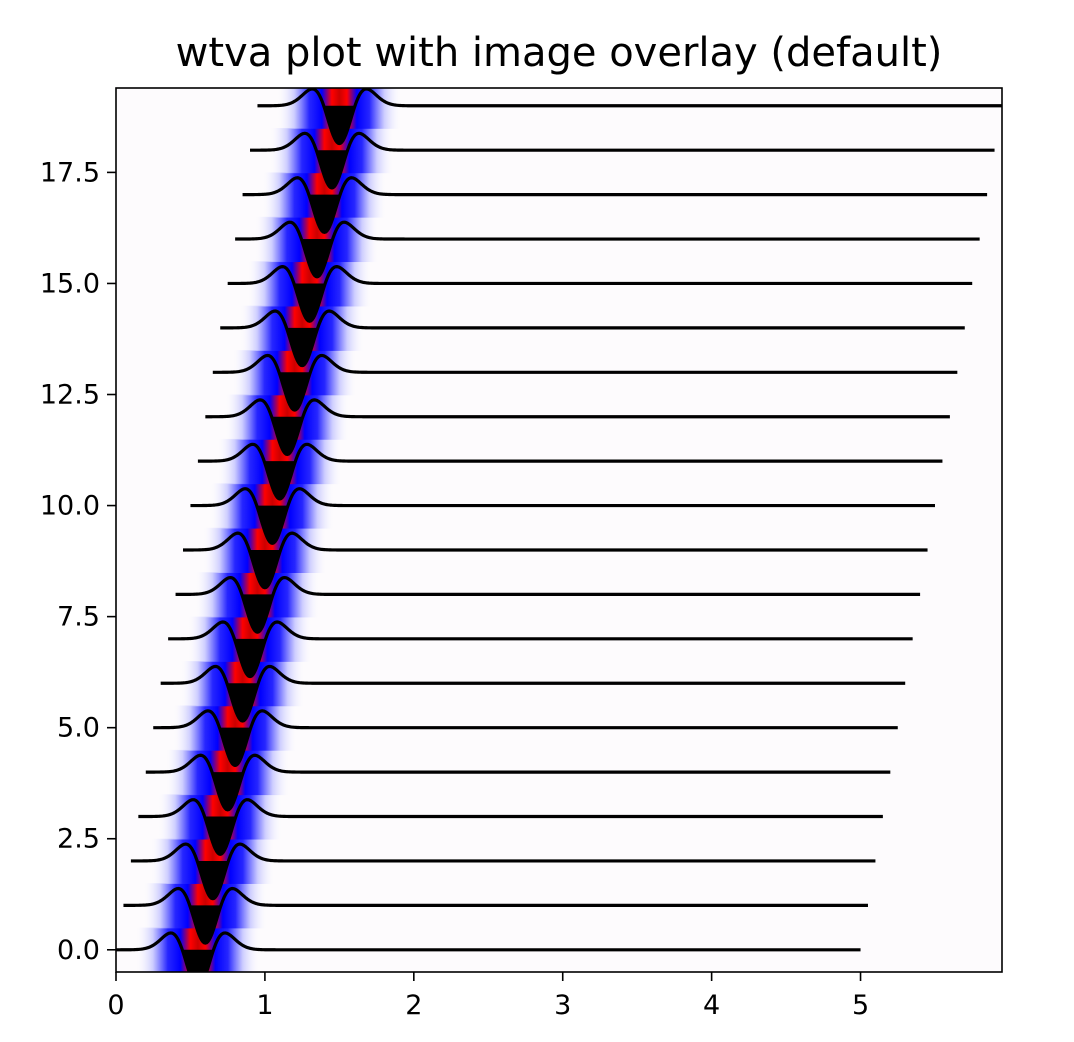 The width and height of the screenshot is (1074, 1042). What do you see at coordinates (78, 561) in the screenshot?
I see `y-axis: 0.0 2.5 5.0 7.5 10.0 12.5 15.0 17.5` at bounding box center [78, 561].